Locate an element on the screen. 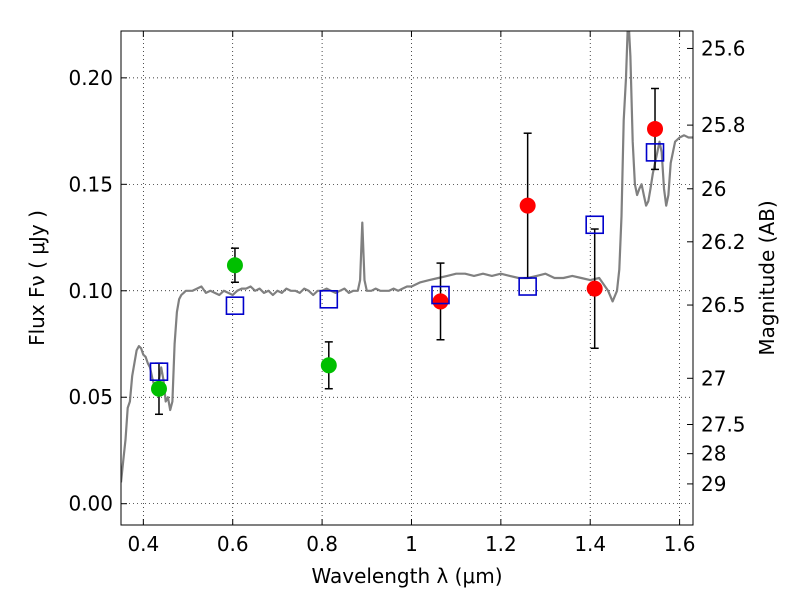 The width and height of the screenshot is (800, 600). right-tick-label: 28 is located at coordinates (713, 454).